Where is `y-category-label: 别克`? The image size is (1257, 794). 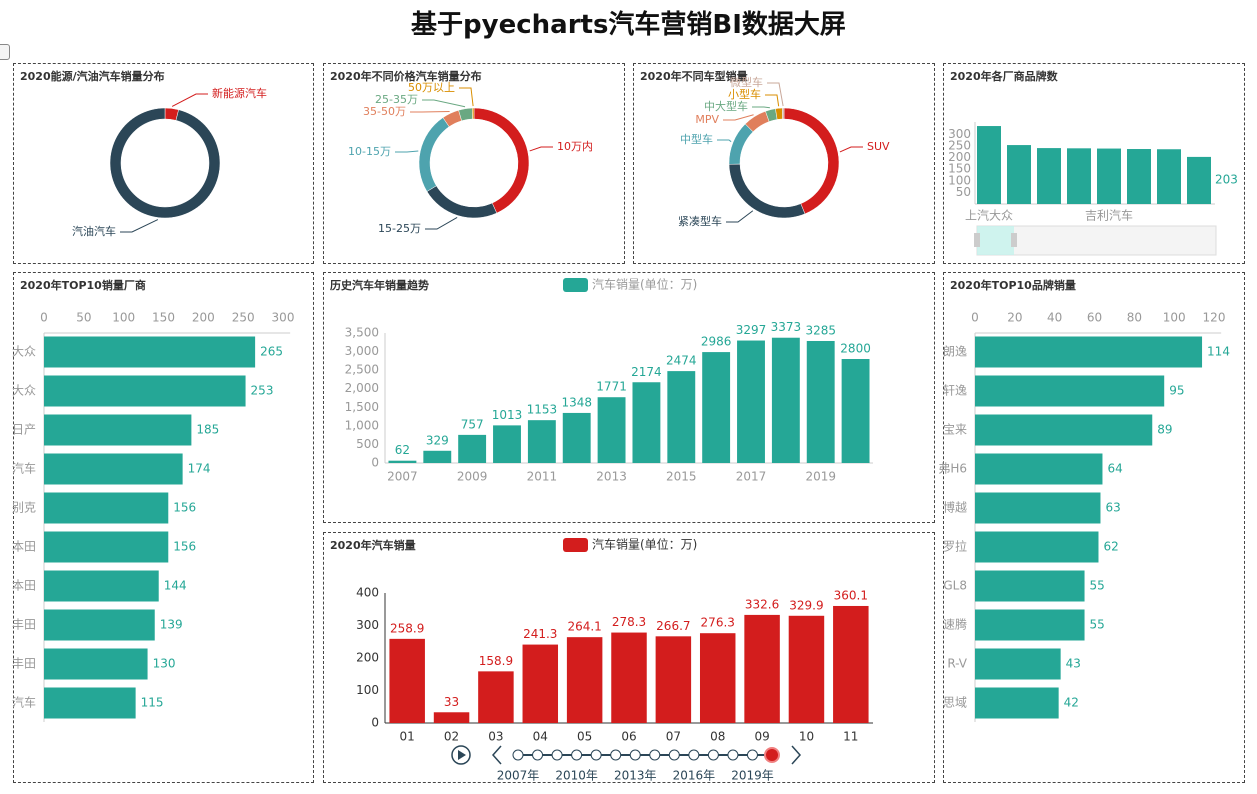 y-category-label: 别克 is located at coordinates (24, 508).